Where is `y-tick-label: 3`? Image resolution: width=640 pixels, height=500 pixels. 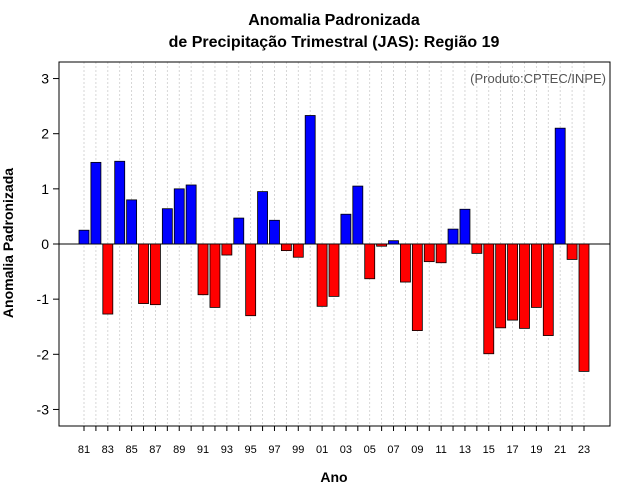 y-tick-label: 3 is located at coordinates (45, 79).